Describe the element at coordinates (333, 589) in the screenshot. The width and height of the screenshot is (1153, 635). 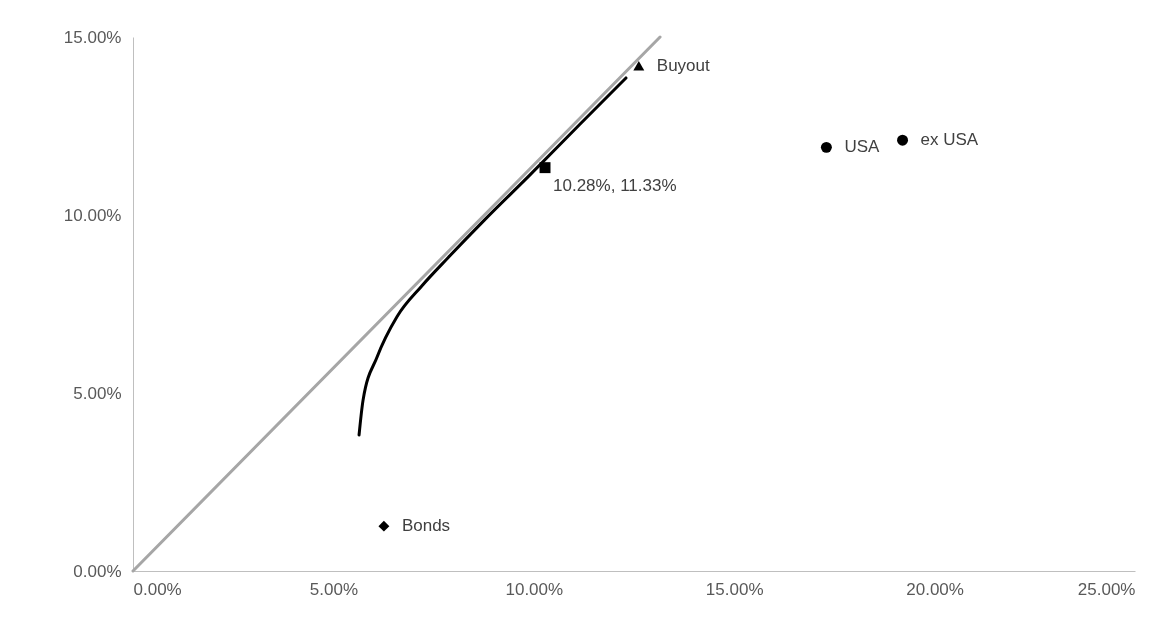
I see `x-tick-label: 5.00%` at that location.